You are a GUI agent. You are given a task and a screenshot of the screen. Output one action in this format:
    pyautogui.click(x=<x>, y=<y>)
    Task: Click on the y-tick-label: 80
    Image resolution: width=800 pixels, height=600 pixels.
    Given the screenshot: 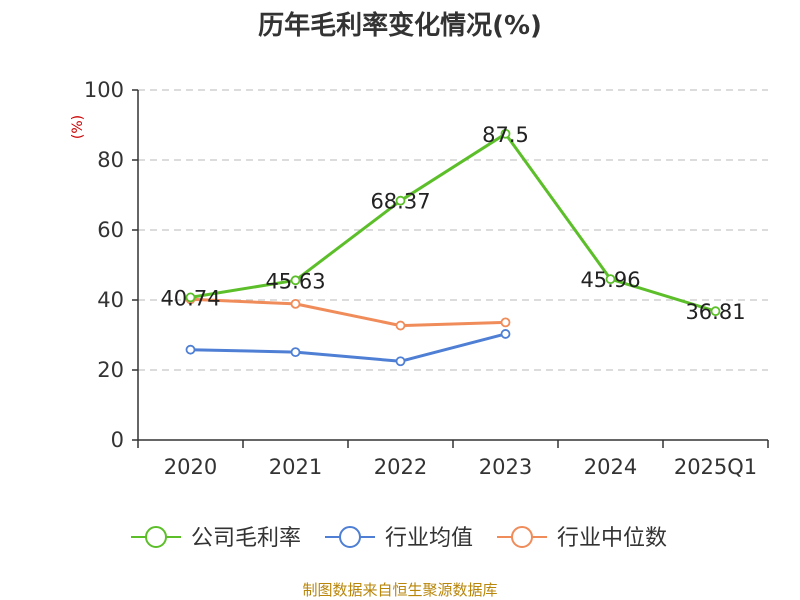 What is the action you would take?
    pyautogui.click(x=110, y=160)
    